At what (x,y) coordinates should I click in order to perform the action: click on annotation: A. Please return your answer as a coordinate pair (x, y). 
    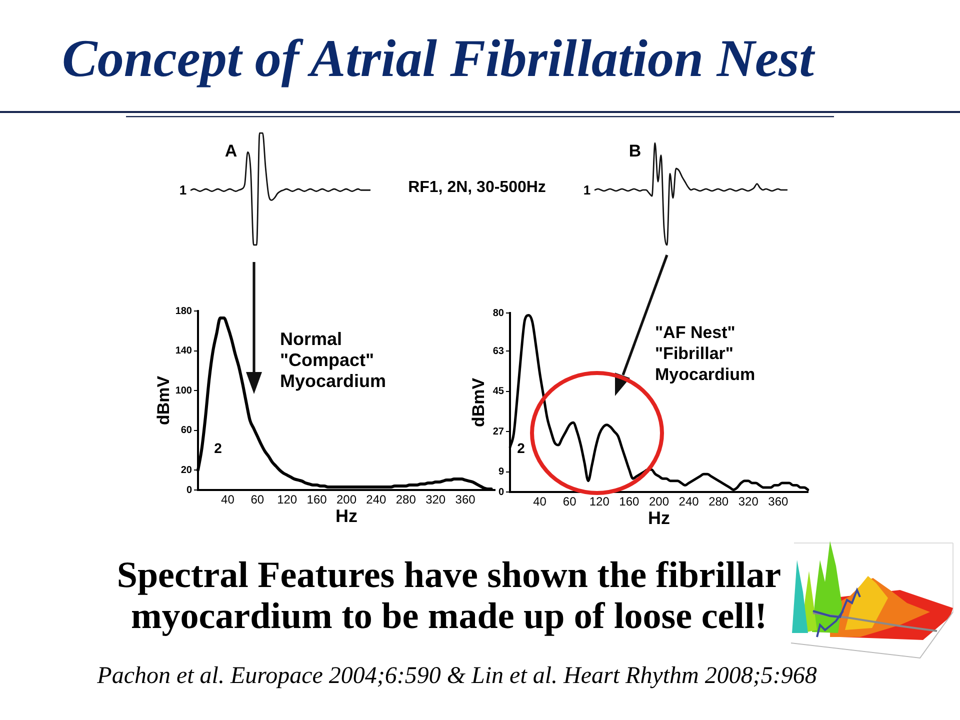
    Looking at the image, I should click on (231, 151).